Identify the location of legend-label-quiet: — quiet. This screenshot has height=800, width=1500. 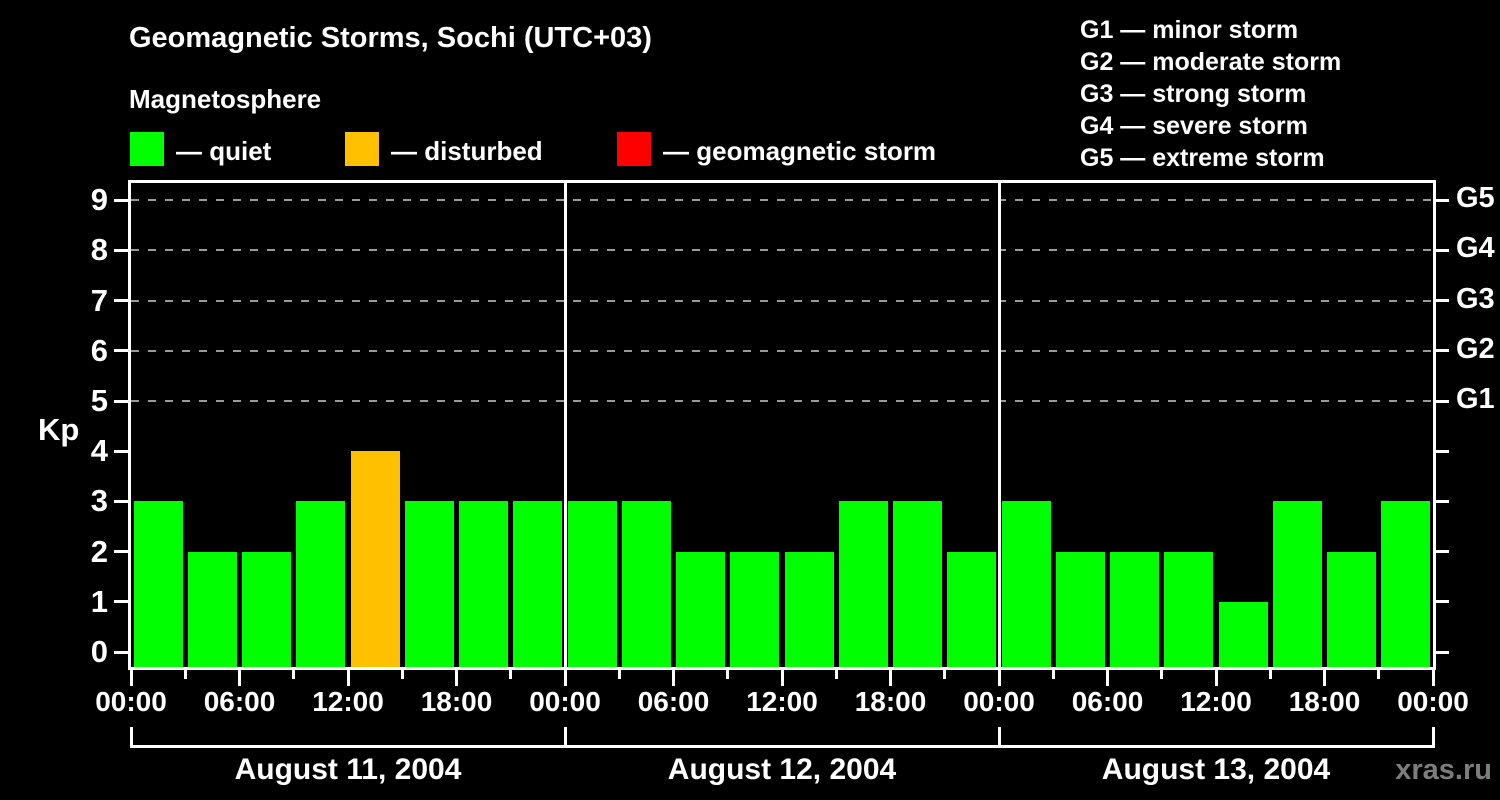
(224, 151).